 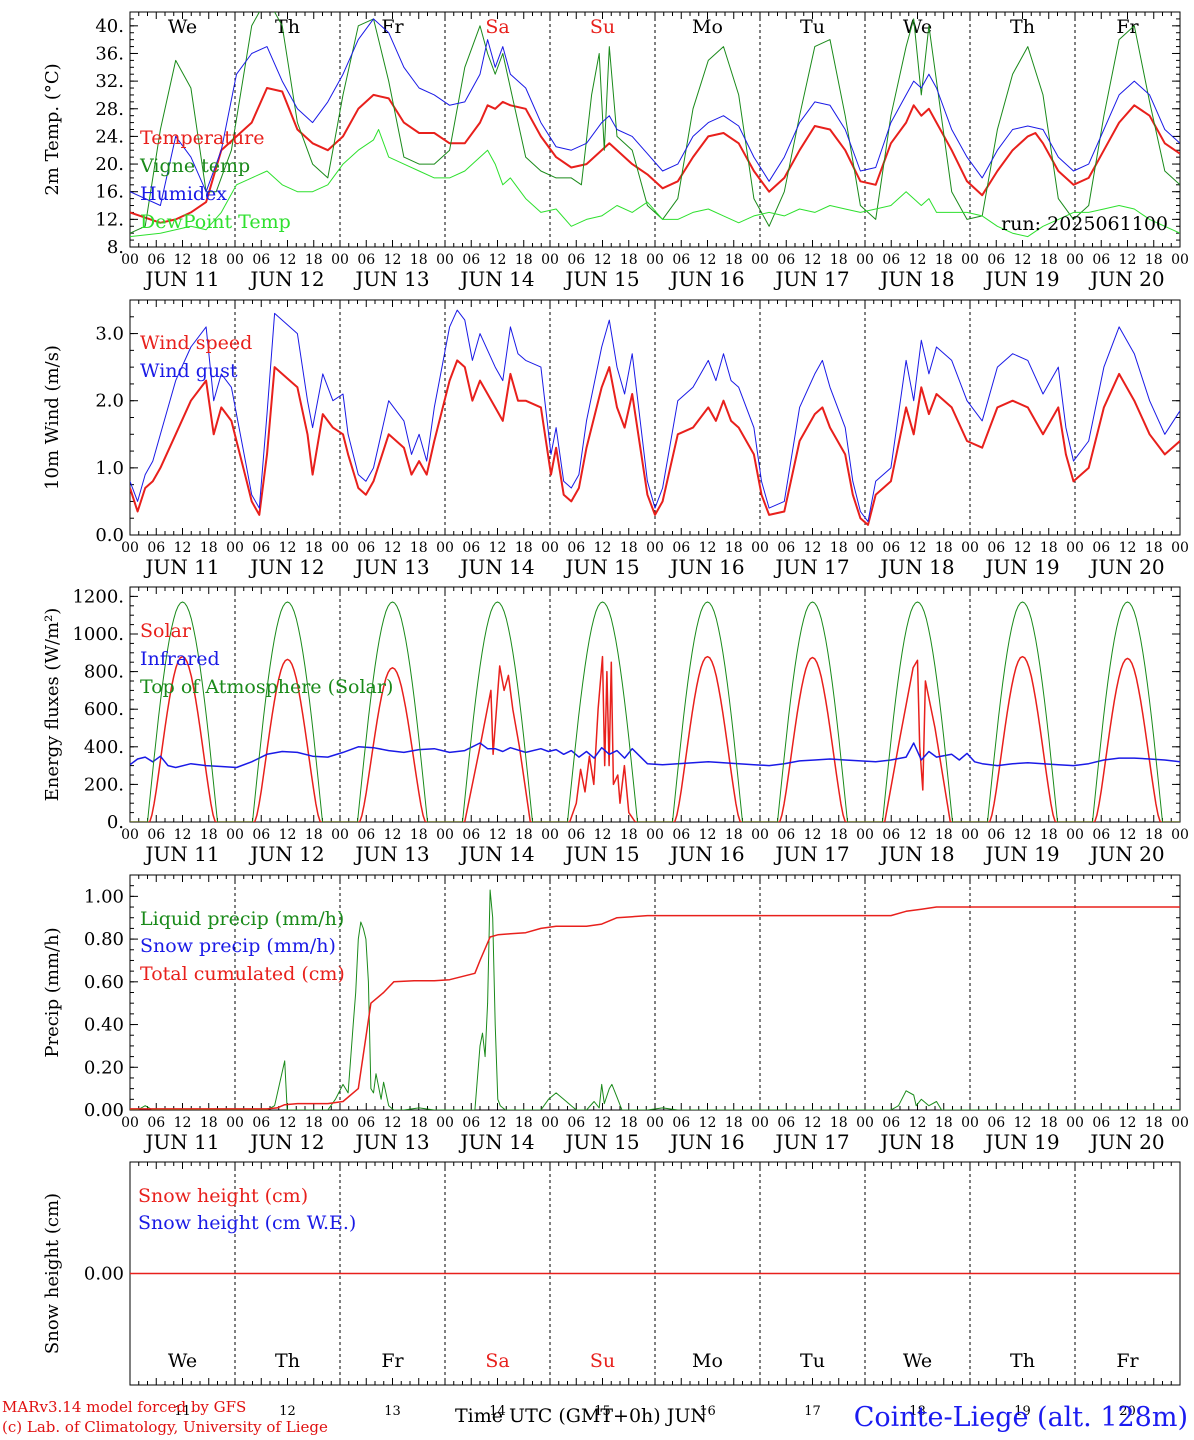 What do you see at coordinates (52, 992) in the screenshot?
I see `y-axis-title: Precip (mm/h)` at bounding box center [52, 992].